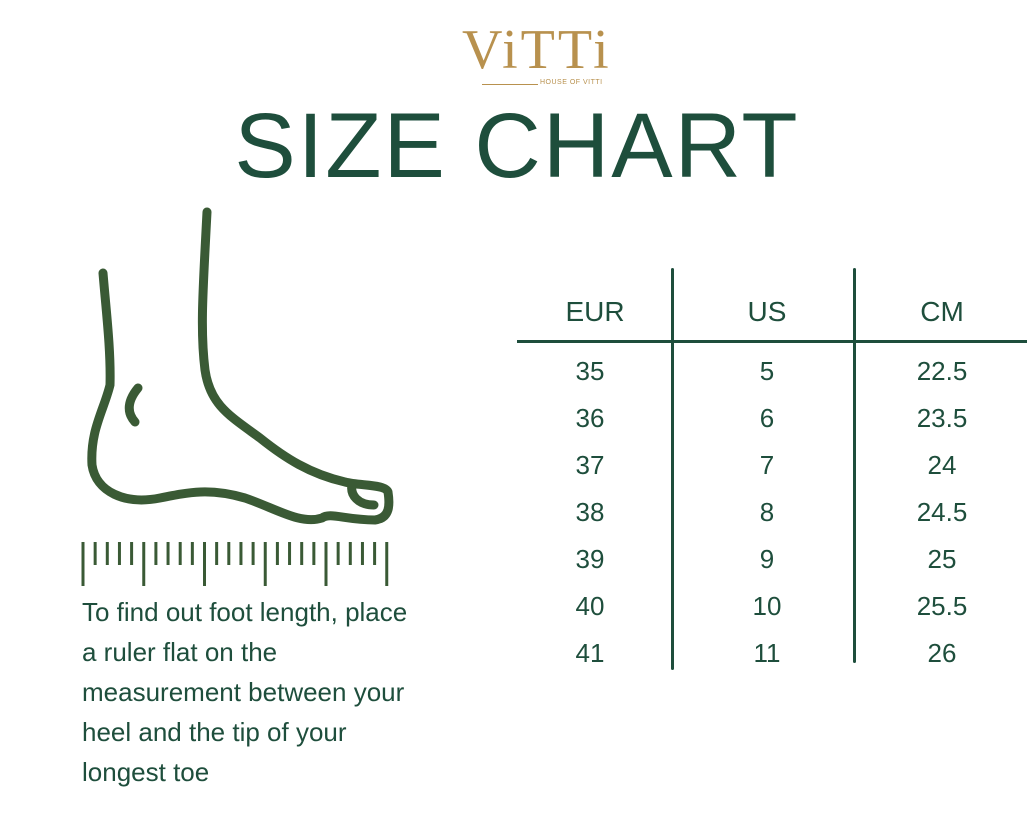  I want to click on logo-divider, so click(510, 84).